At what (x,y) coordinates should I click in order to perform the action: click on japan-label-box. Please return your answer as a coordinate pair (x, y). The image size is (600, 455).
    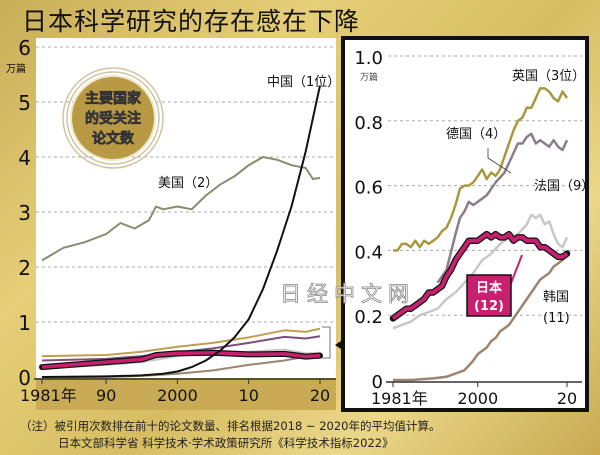
    Looking at the image, I should click on (489, 295).